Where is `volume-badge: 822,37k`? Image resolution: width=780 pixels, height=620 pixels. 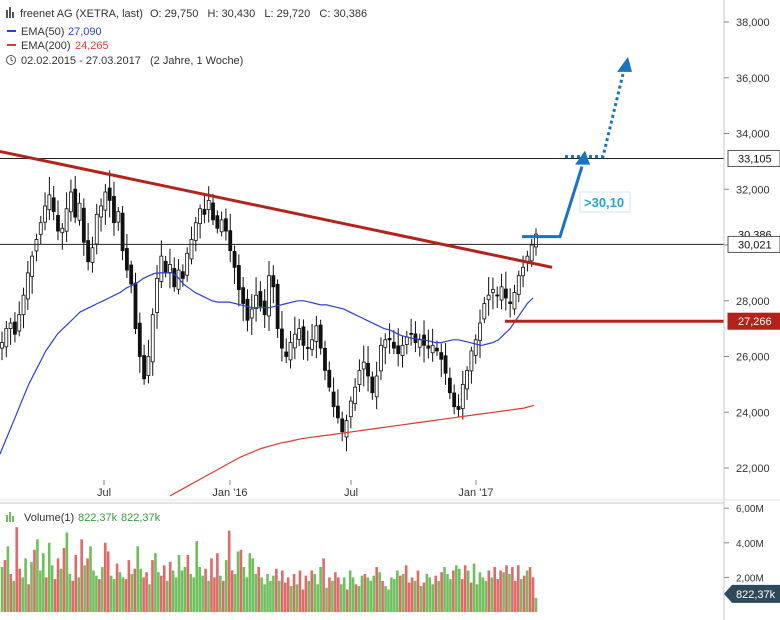
volume-badge: 822,37k is located at coordinates (752, 593).